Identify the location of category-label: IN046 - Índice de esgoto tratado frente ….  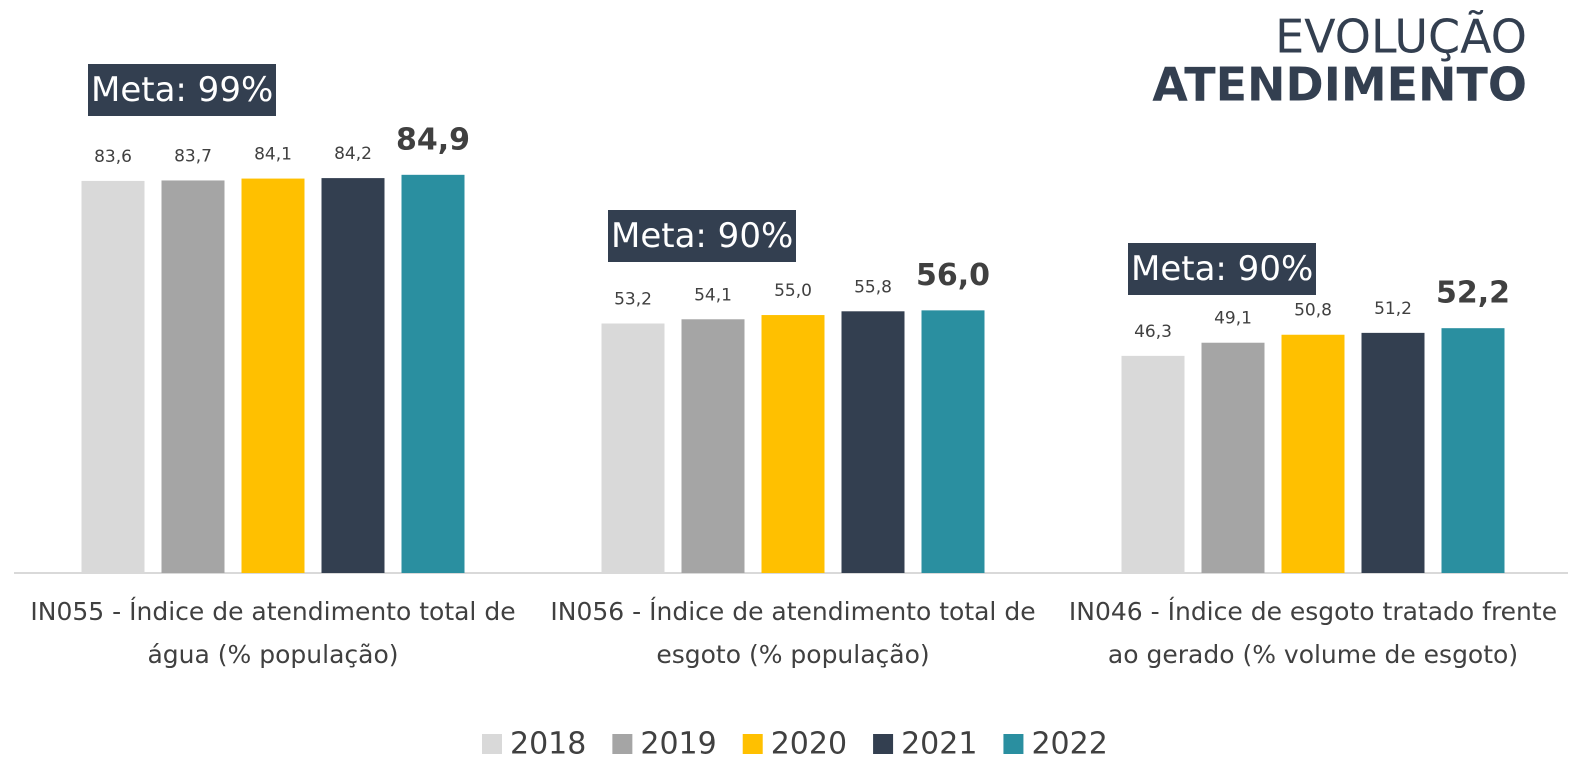
(1313, 633).